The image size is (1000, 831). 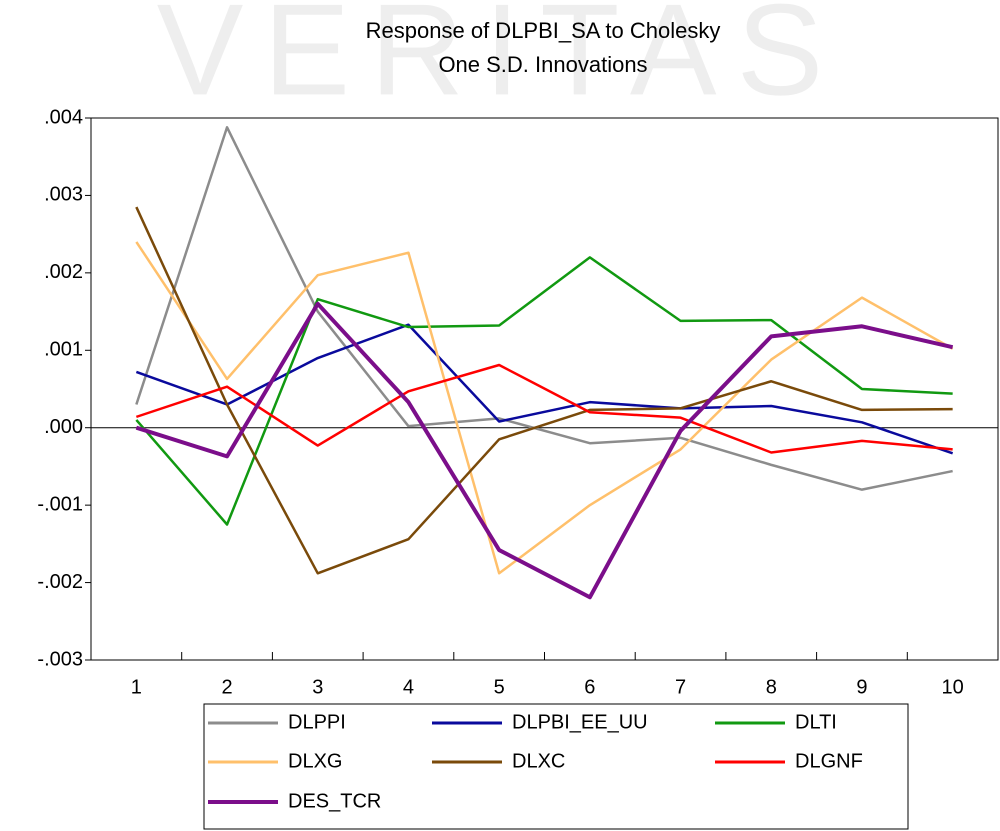 What do you see at coordinates (63, 117) in the screenshot?
I see `y-tick-label: .004` at bounding box center [63, 117].